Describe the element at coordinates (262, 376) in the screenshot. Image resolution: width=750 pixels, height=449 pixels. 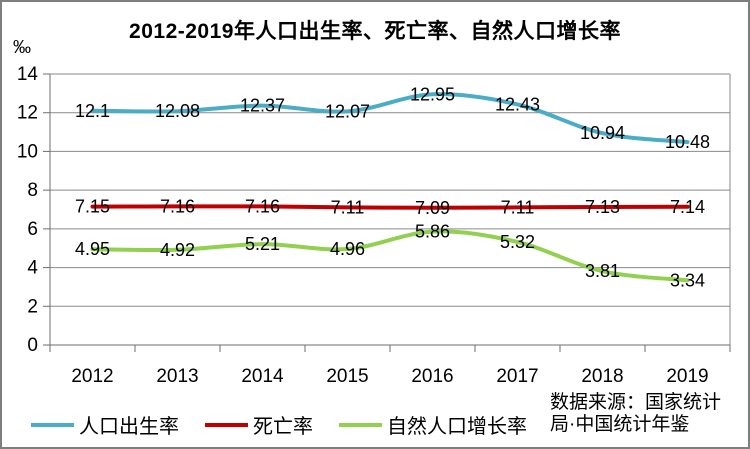
I see `x-tick-label: 2014` at that location.